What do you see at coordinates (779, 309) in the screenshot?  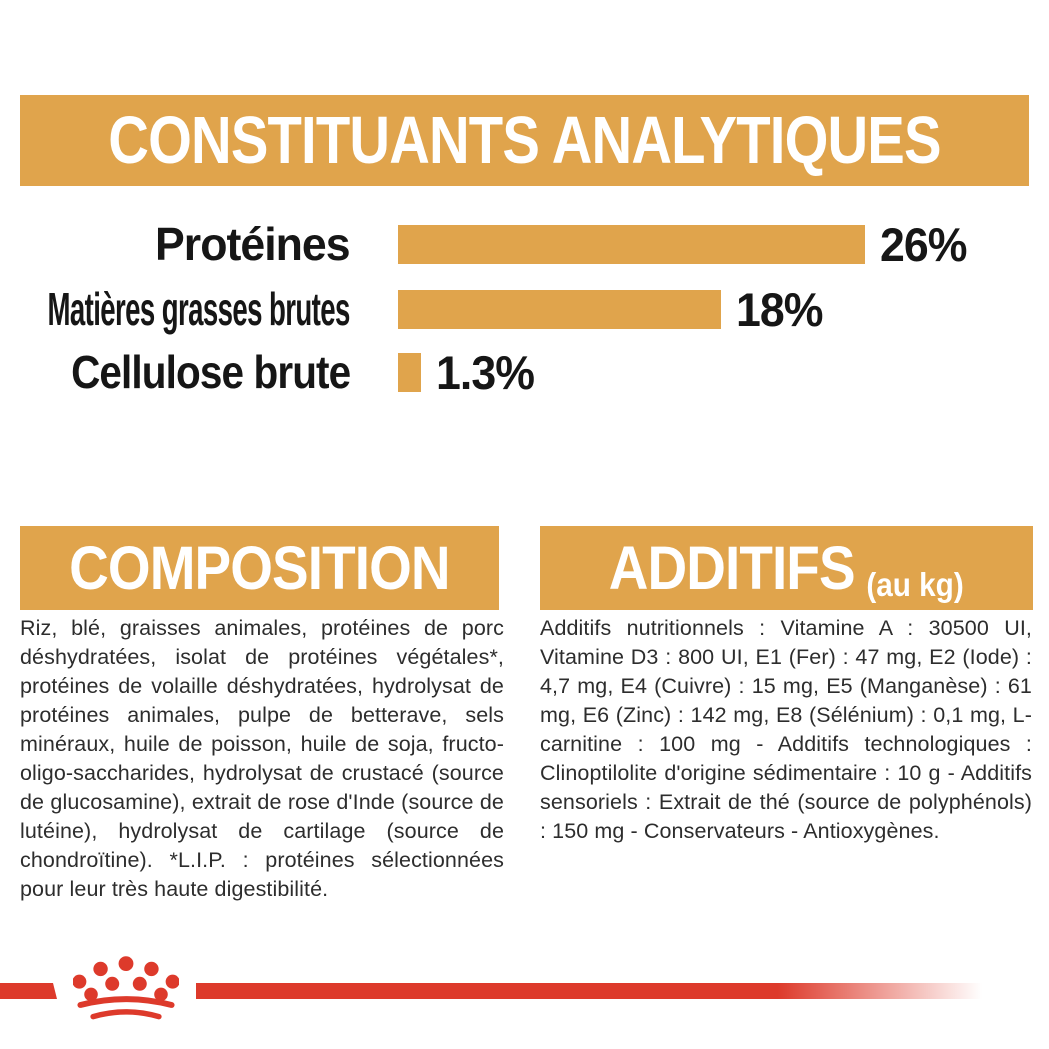 I see `bar-value: 18%` at bounding box center [779, 309].